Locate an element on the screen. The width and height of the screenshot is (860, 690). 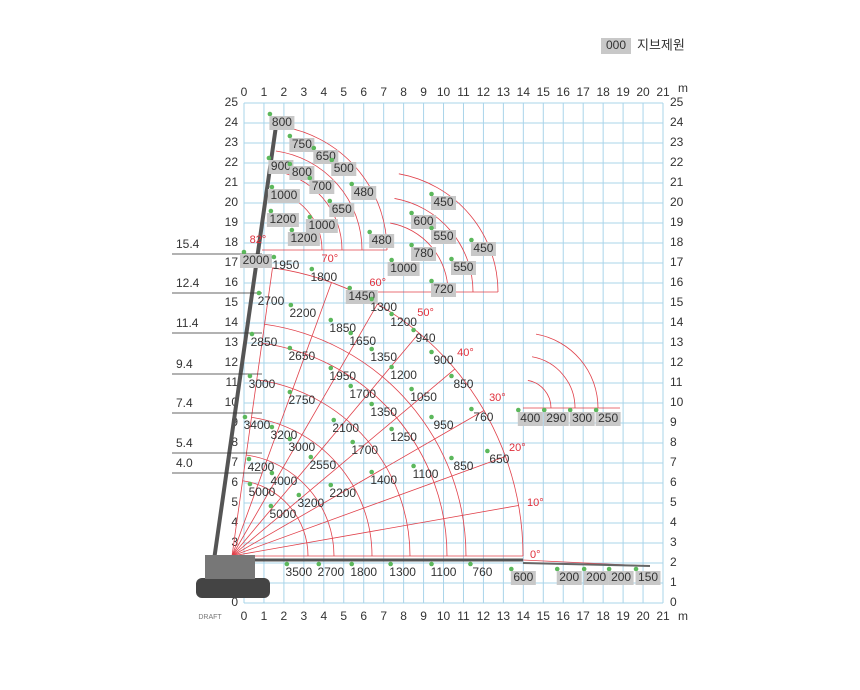
angle-label: 0° is located at coordinates (535, 555).